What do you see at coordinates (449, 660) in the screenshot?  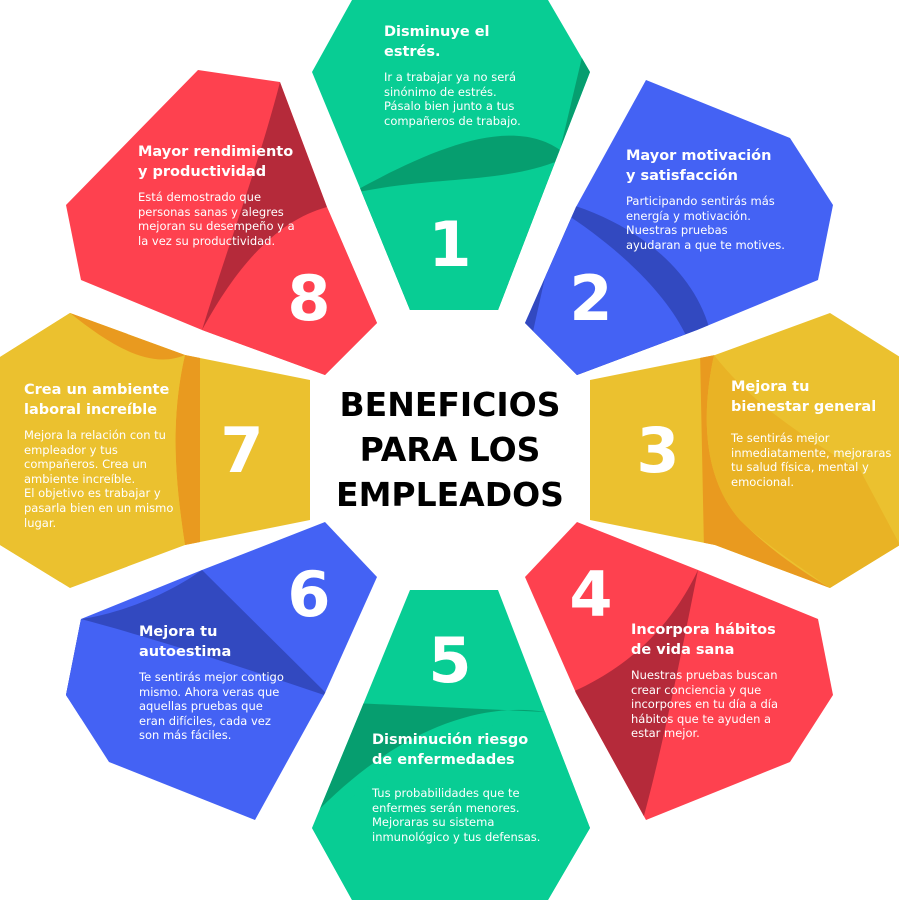 I see `petal-5-number: 5` at bounding box center [449, 660].